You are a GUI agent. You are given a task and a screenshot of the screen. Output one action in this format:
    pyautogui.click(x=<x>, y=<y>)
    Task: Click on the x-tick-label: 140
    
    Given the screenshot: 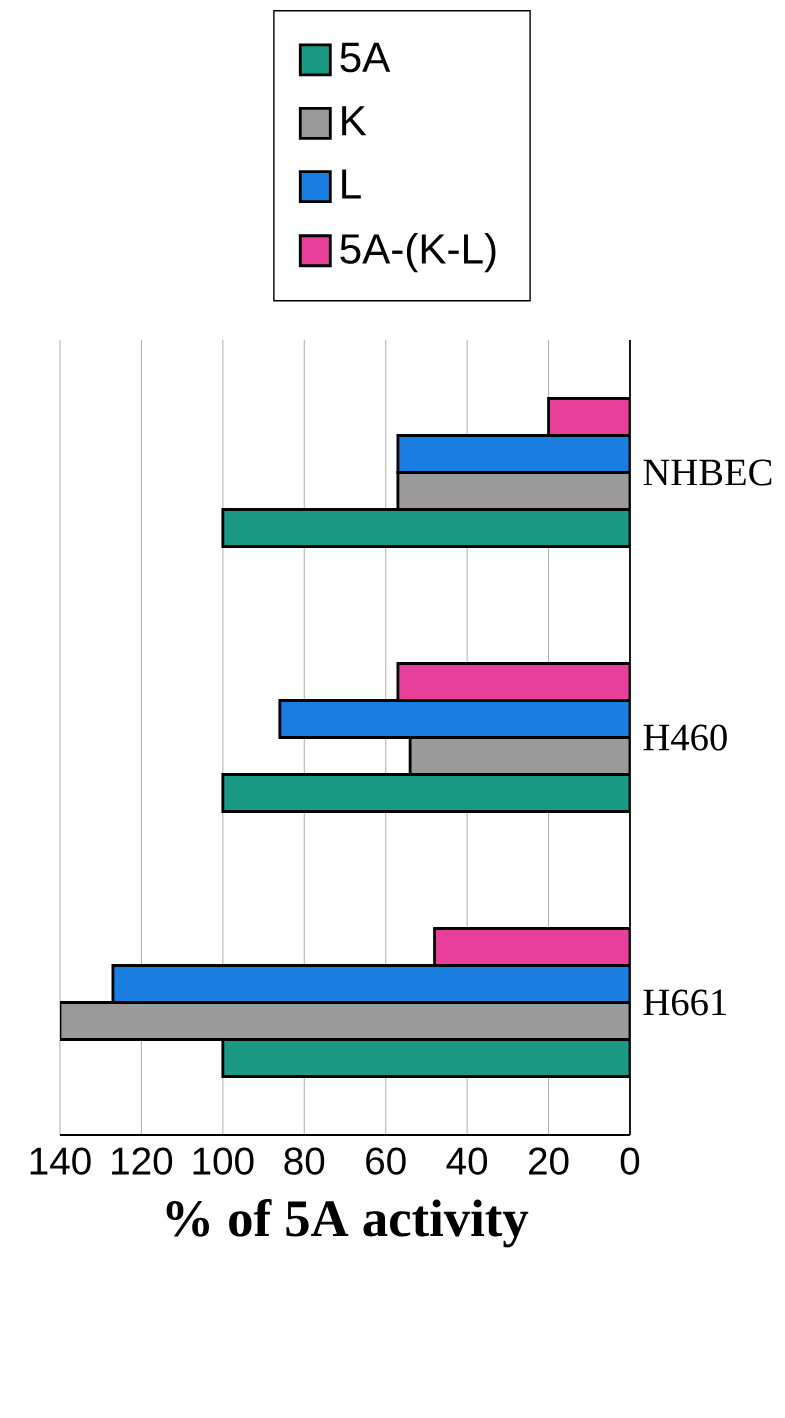 What is the action you would take?
    pyautogui.click(x=60, y=1161)
    